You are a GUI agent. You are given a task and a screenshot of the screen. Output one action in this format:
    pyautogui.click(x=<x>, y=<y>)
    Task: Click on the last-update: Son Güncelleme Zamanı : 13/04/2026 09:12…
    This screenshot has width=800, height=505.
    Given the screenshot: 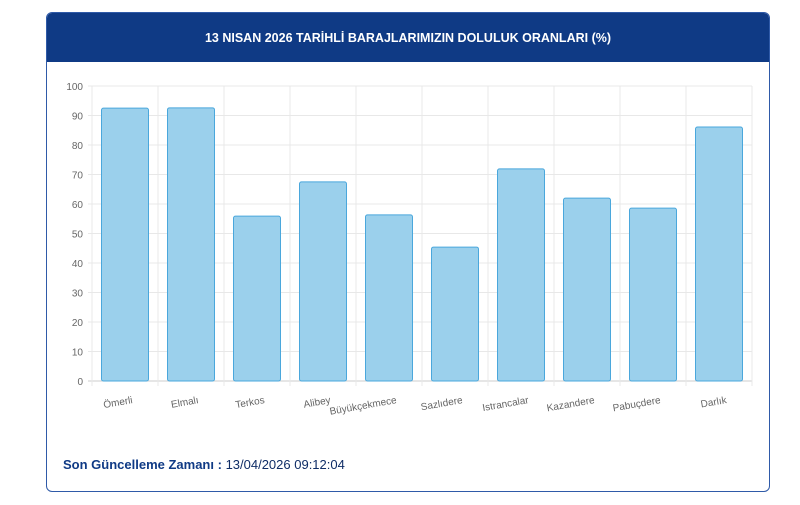 What is the action you would take?
    pyautogui.click(x=204, y=464)
    